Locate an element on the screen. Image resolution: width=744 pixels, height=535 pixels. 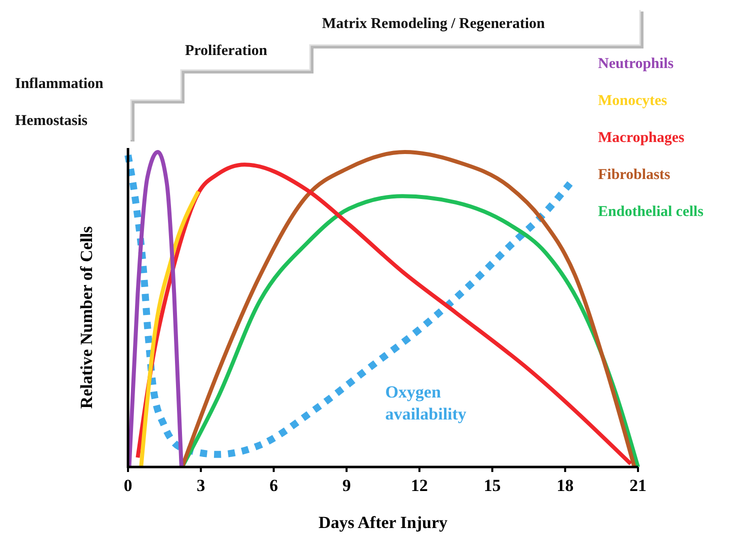
x-tick-label: 6 is located at coordinates (273, 485).